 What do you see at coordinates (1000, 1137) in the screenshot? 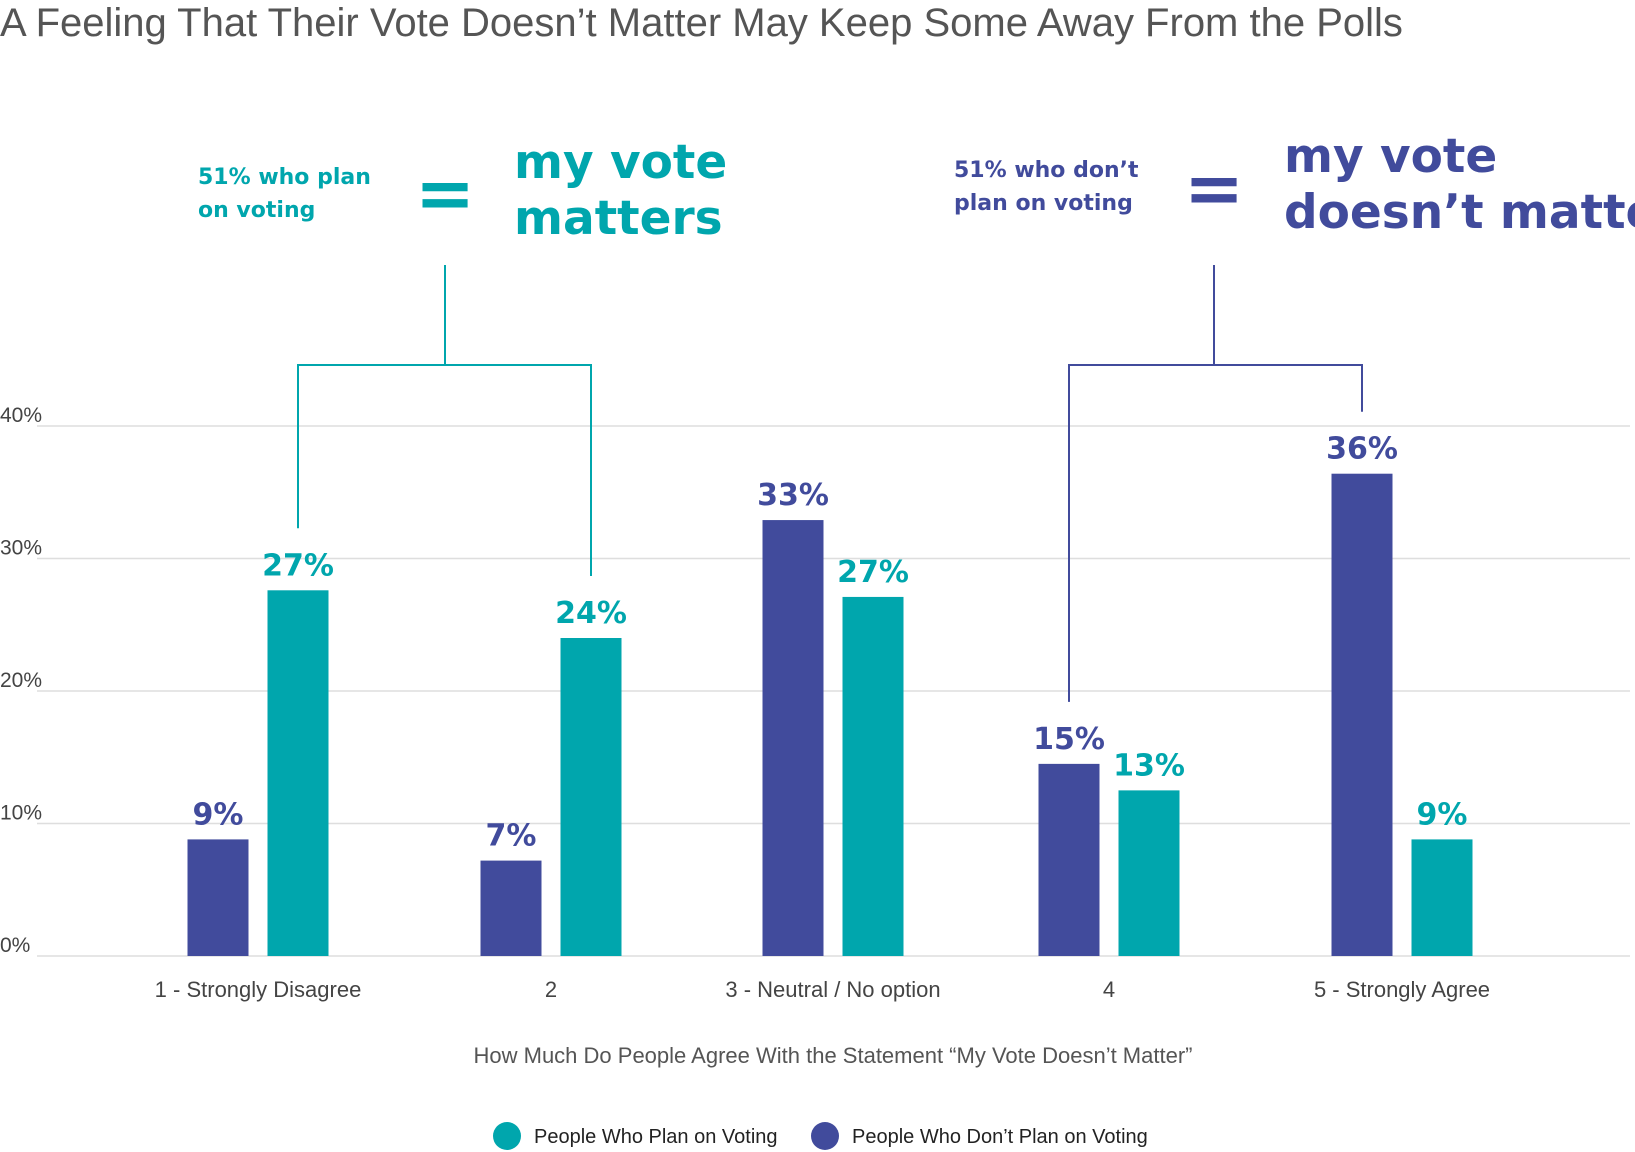
I see `legend-label: People Who Don’t Plan on Voting` at bounding box center [1000, 1137].